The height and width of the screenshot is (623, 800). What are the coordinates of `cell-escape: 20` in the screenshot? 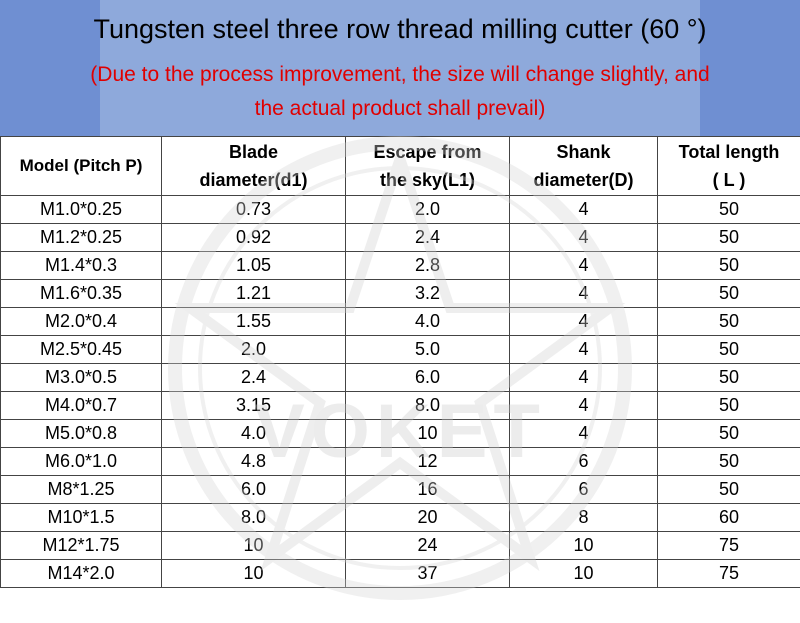 It's located at (428, 518).